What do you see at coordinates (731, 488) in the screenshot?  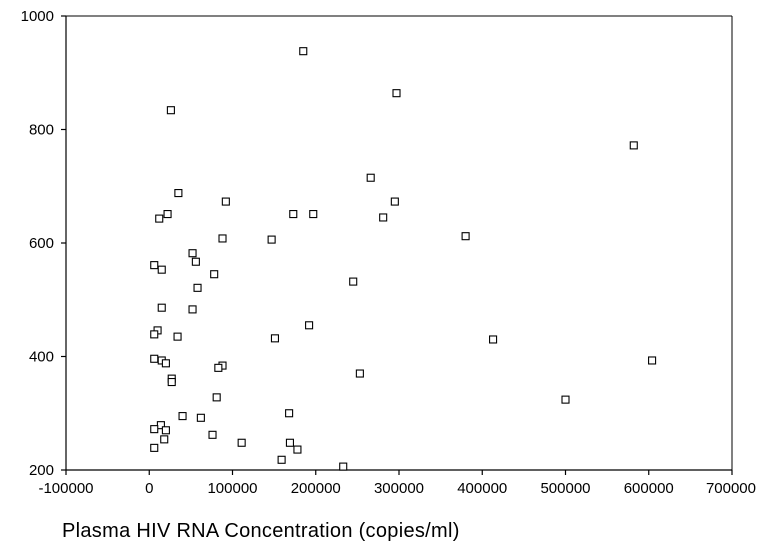 I see `x-tick-label: 700000` at bounding box center [731, 488].